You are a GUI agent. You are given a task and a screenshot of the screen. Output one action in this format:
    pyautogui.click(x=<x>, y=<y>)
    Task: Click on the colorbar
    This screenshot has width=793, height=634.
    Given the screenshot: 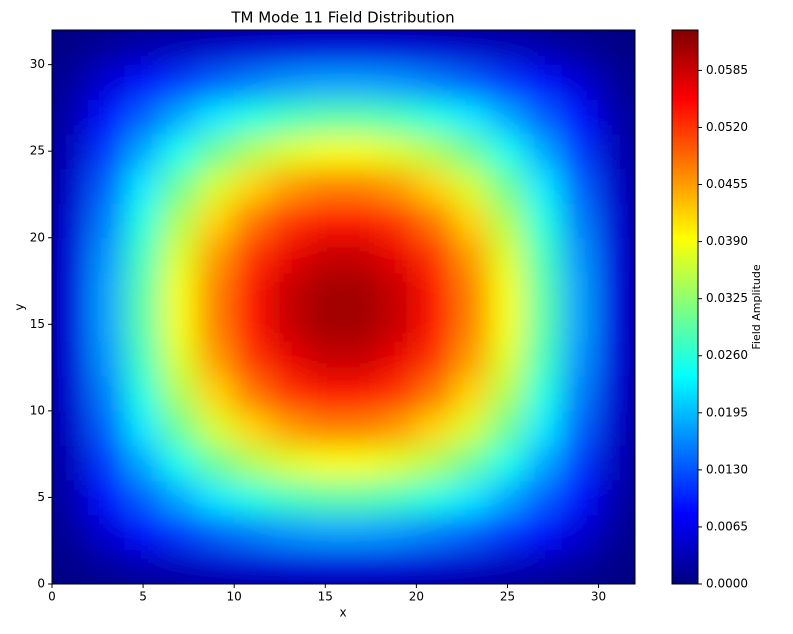 What is the action you would take?
    pyautogui.click(x=685, y=307)
    